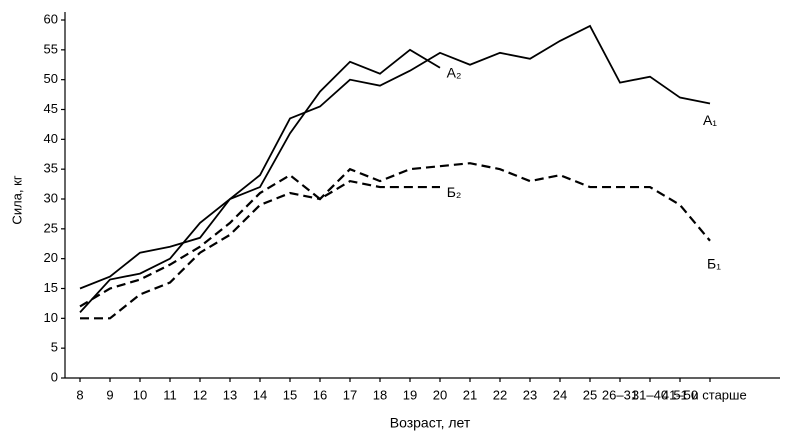 Image resolution: width=791 pixels, height=437 pixels. What do you see at coordinates (51, 257) in the screenshot?
I see `y-tick-label: 20` at bounding box center [51, 257].